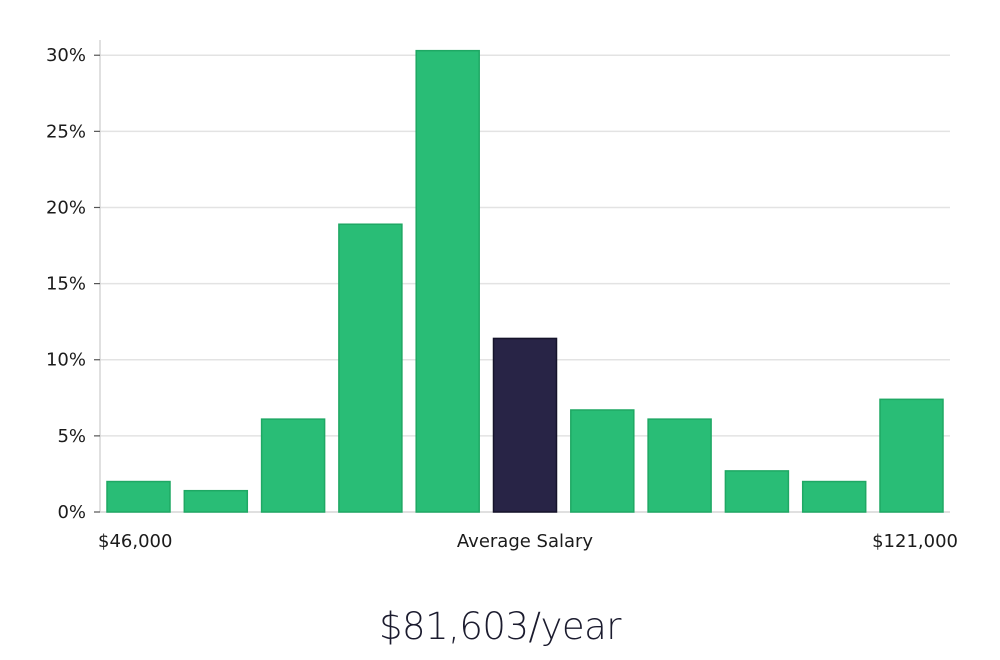  Describe the element at coordinates (66, 207) in the screenshot. I see `y-tick-label-20: 20%` at that location.